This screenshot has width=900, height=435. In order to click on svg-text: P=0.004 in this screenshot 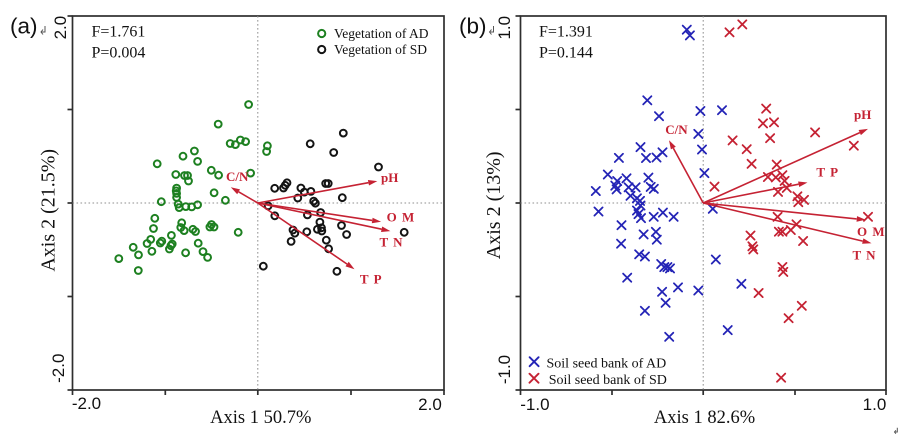, I will do `click(119, 53)`.